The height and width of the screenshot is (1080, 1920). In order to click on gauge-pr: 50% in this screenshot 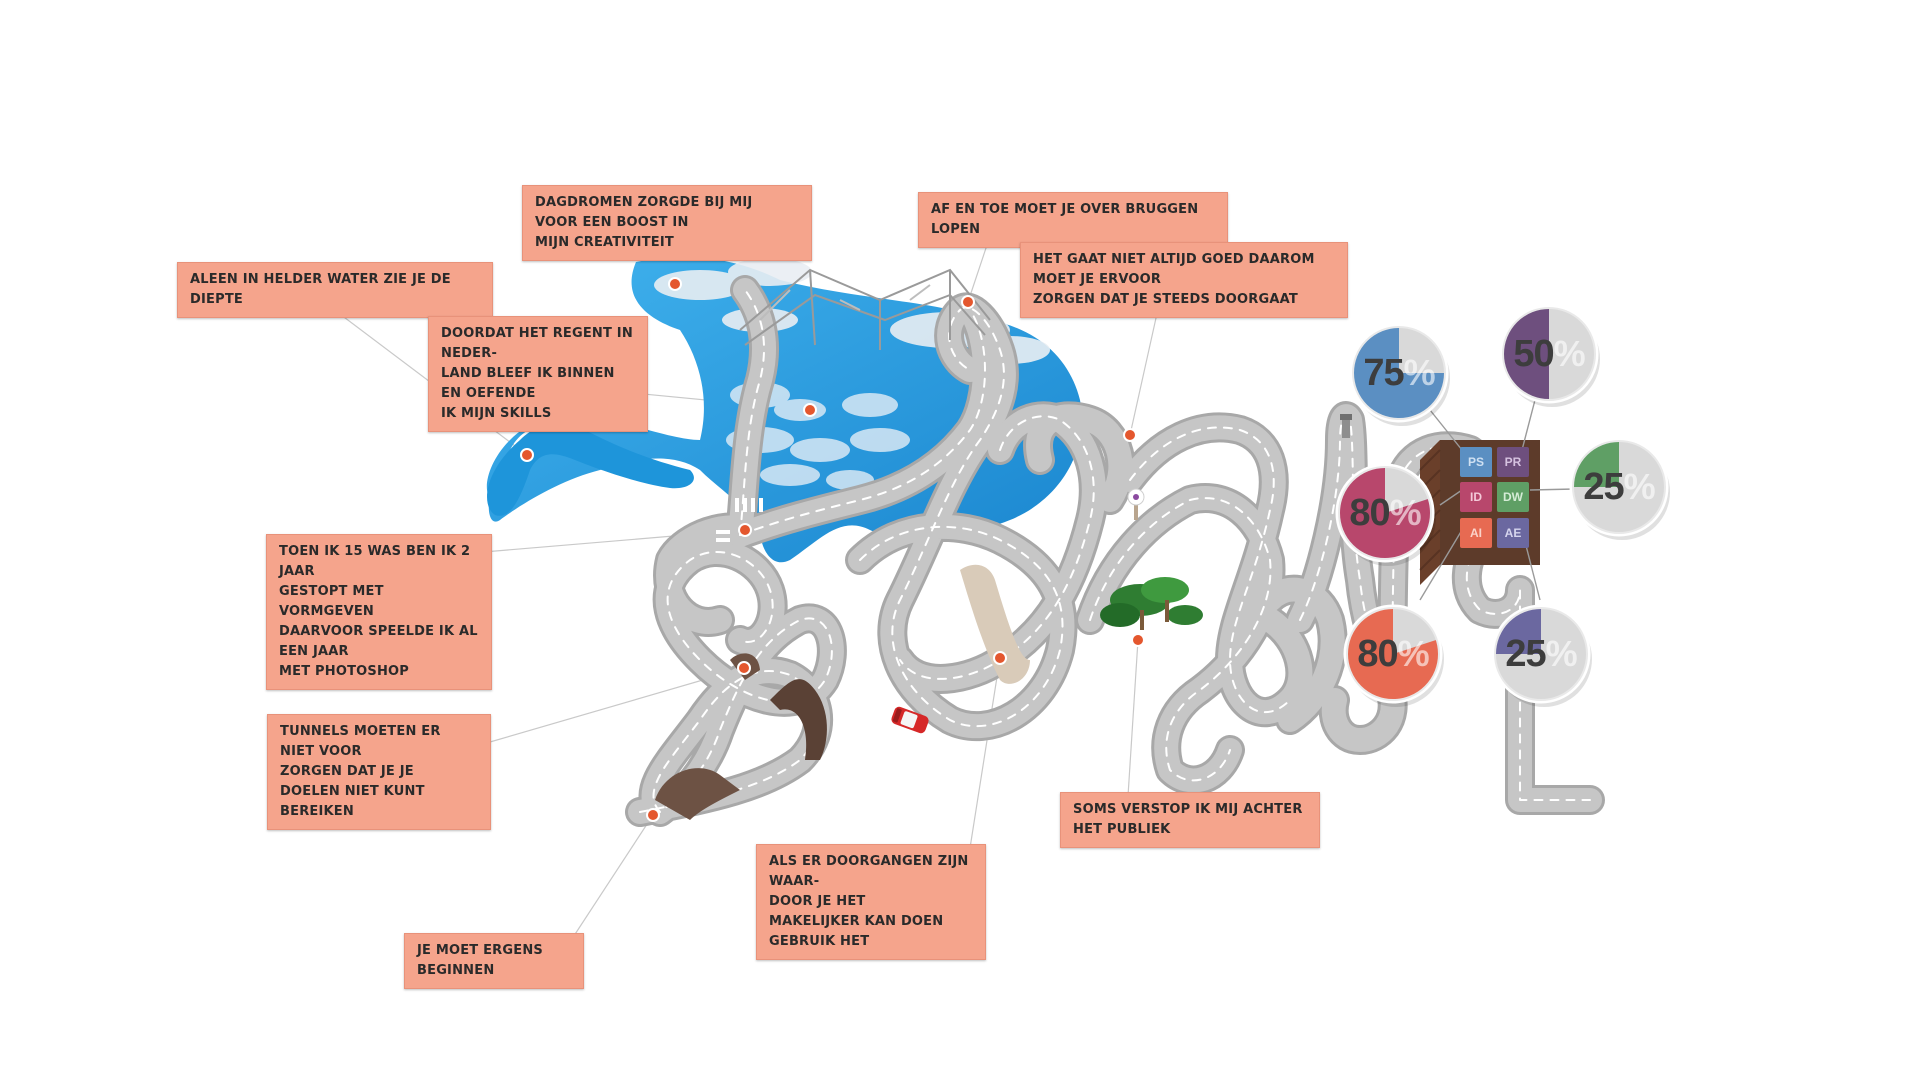, I will do `click(1549, 354)`.